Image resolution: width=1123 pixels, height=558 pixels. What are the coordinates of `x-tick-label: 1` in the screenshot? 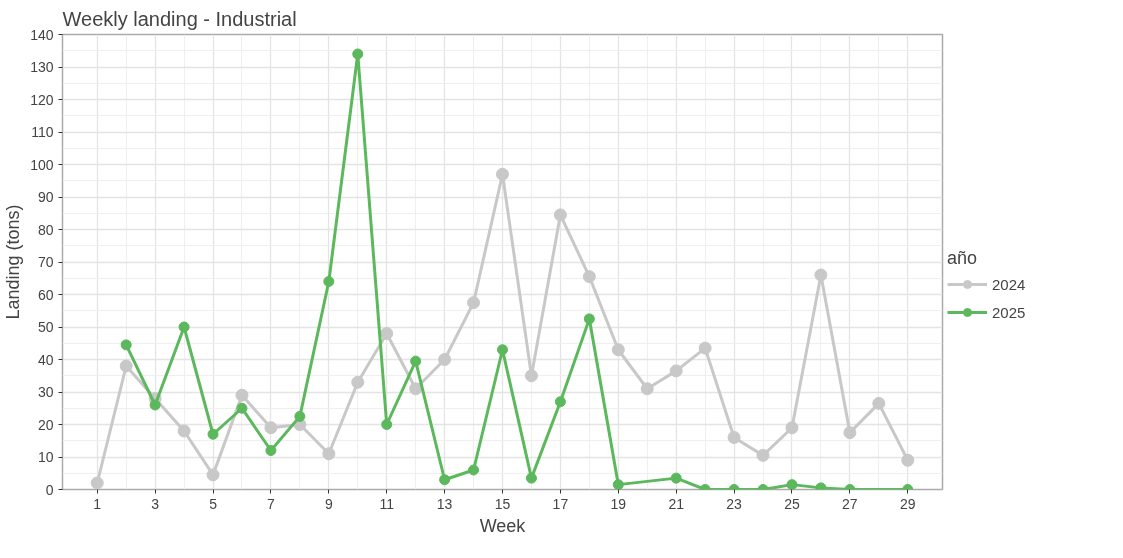 It's located at (97, 503).